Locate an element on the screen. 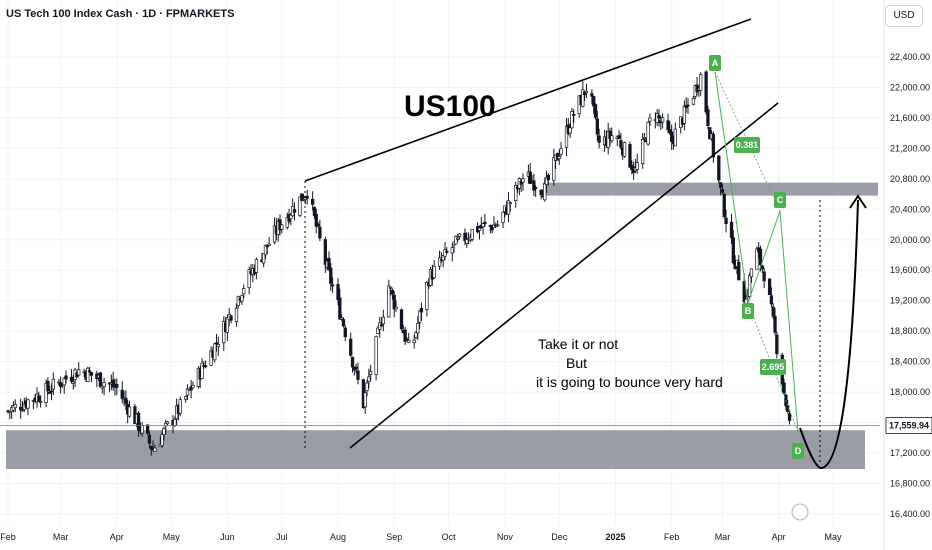 This screenshot has height=550, width=932. time-tick-label: Nov is located at coordinates (505, 537).